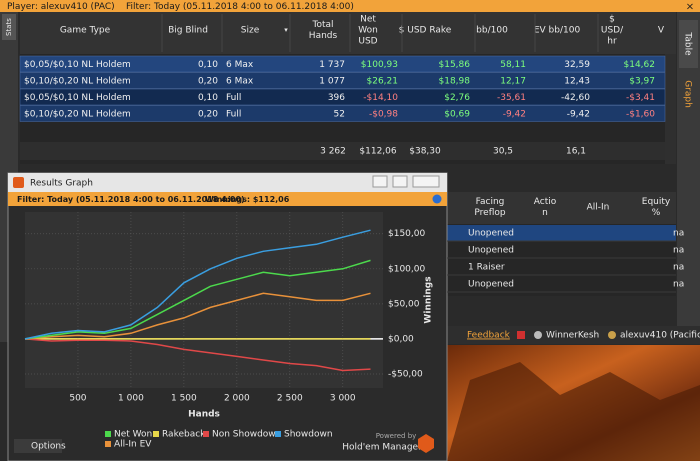 This screenshot has width=700, height=461. What do you see at coordinates (367, 42) in the screenshot?
I see `column-header: USD` at bounding box center [367, 42].